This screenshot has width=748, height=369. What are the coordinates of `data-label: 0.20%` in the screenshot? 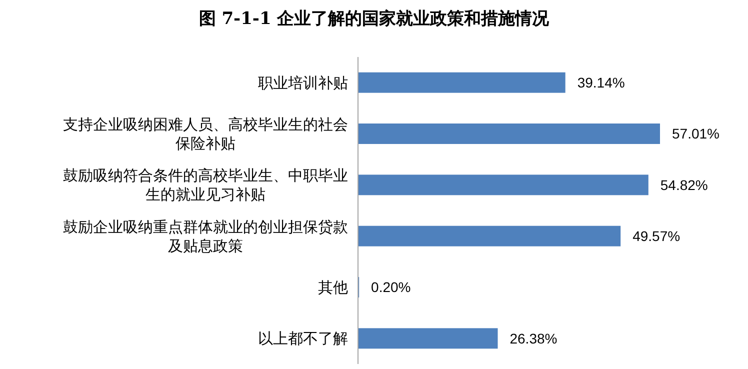 It's located at (391, 287).